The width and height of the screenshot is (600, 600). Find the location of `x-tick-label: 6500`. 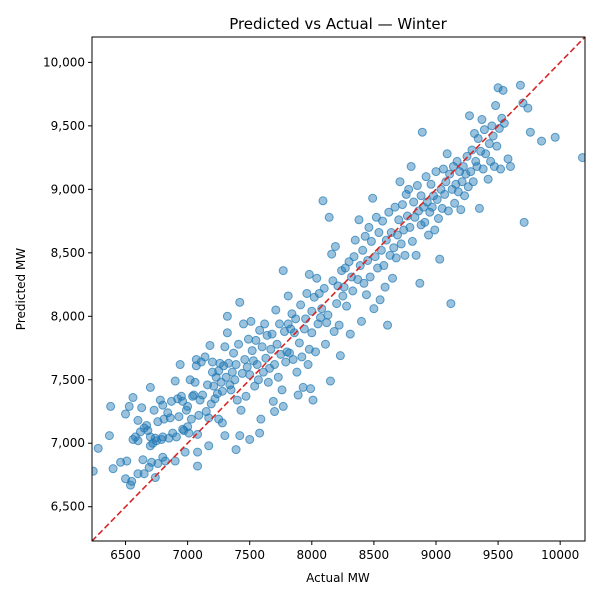

x-tick-label: 6500 is located at coordinates (125, 555).